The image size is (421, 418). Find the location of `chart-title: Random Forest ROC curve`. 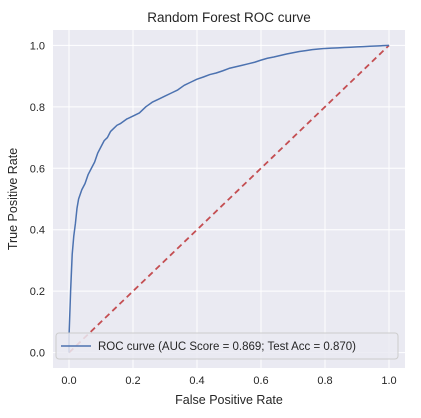

chart-title: Random Forest ROC curve is located at coordinates (229, 17).